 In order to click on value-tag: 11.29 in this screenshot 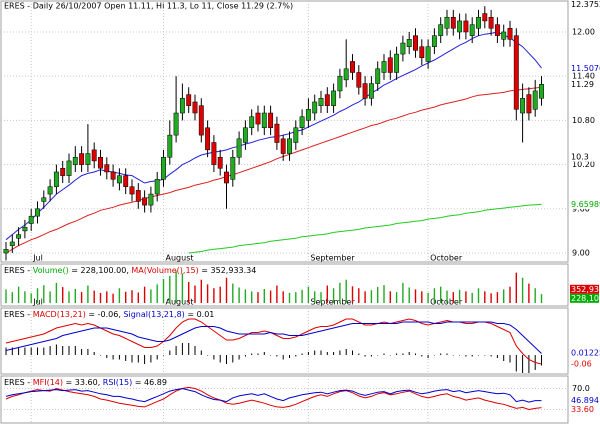, I will do `click(582, 84)`.